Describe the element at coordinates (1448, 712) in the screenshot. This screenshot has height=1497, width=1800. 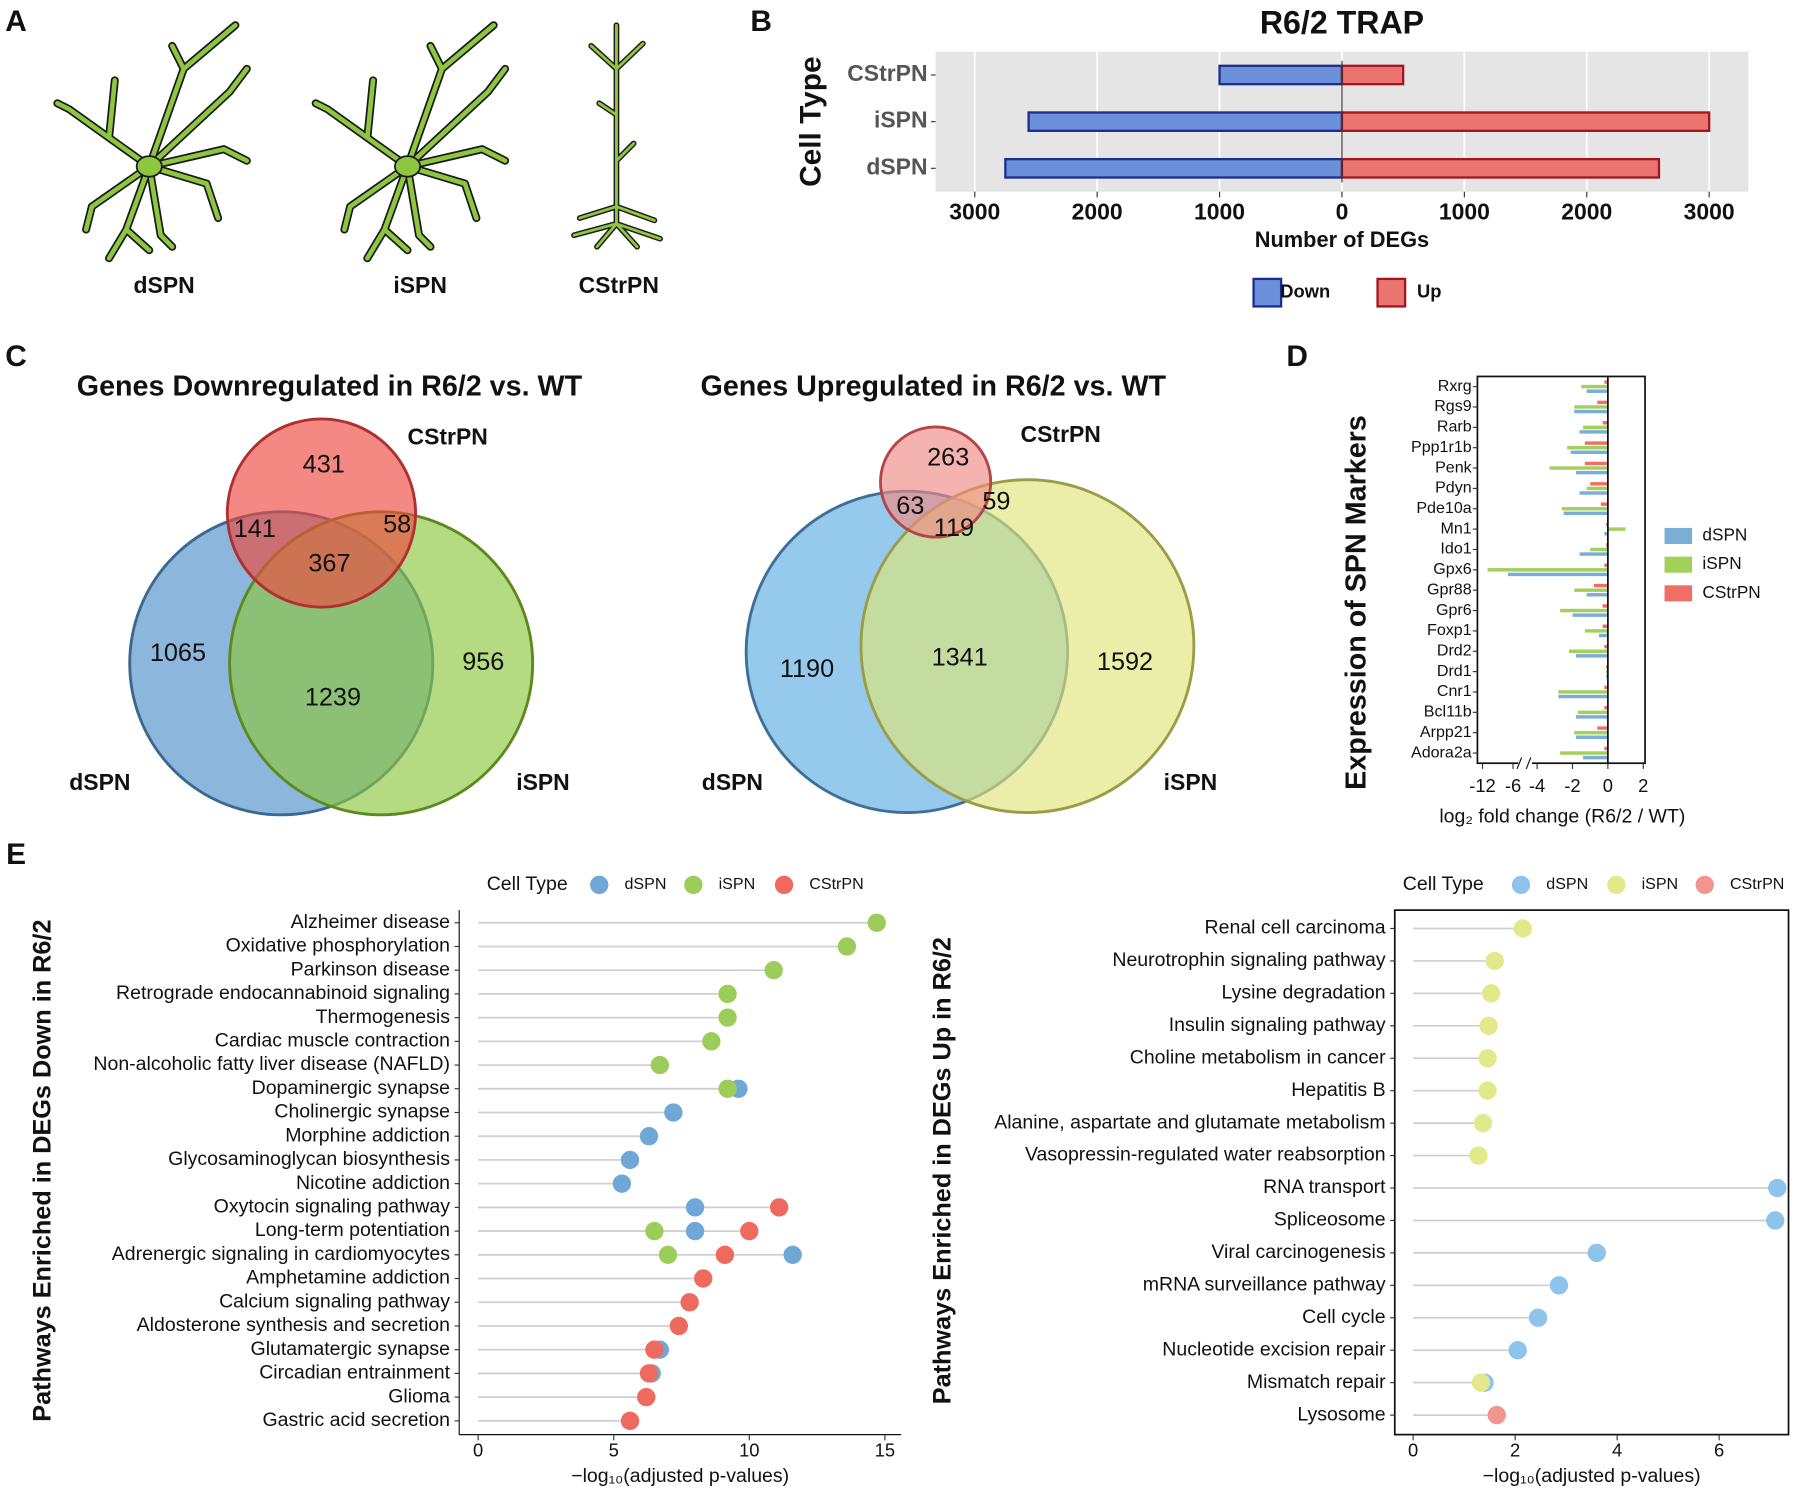
I see `y-tick-label: Bcl11b` at that location.